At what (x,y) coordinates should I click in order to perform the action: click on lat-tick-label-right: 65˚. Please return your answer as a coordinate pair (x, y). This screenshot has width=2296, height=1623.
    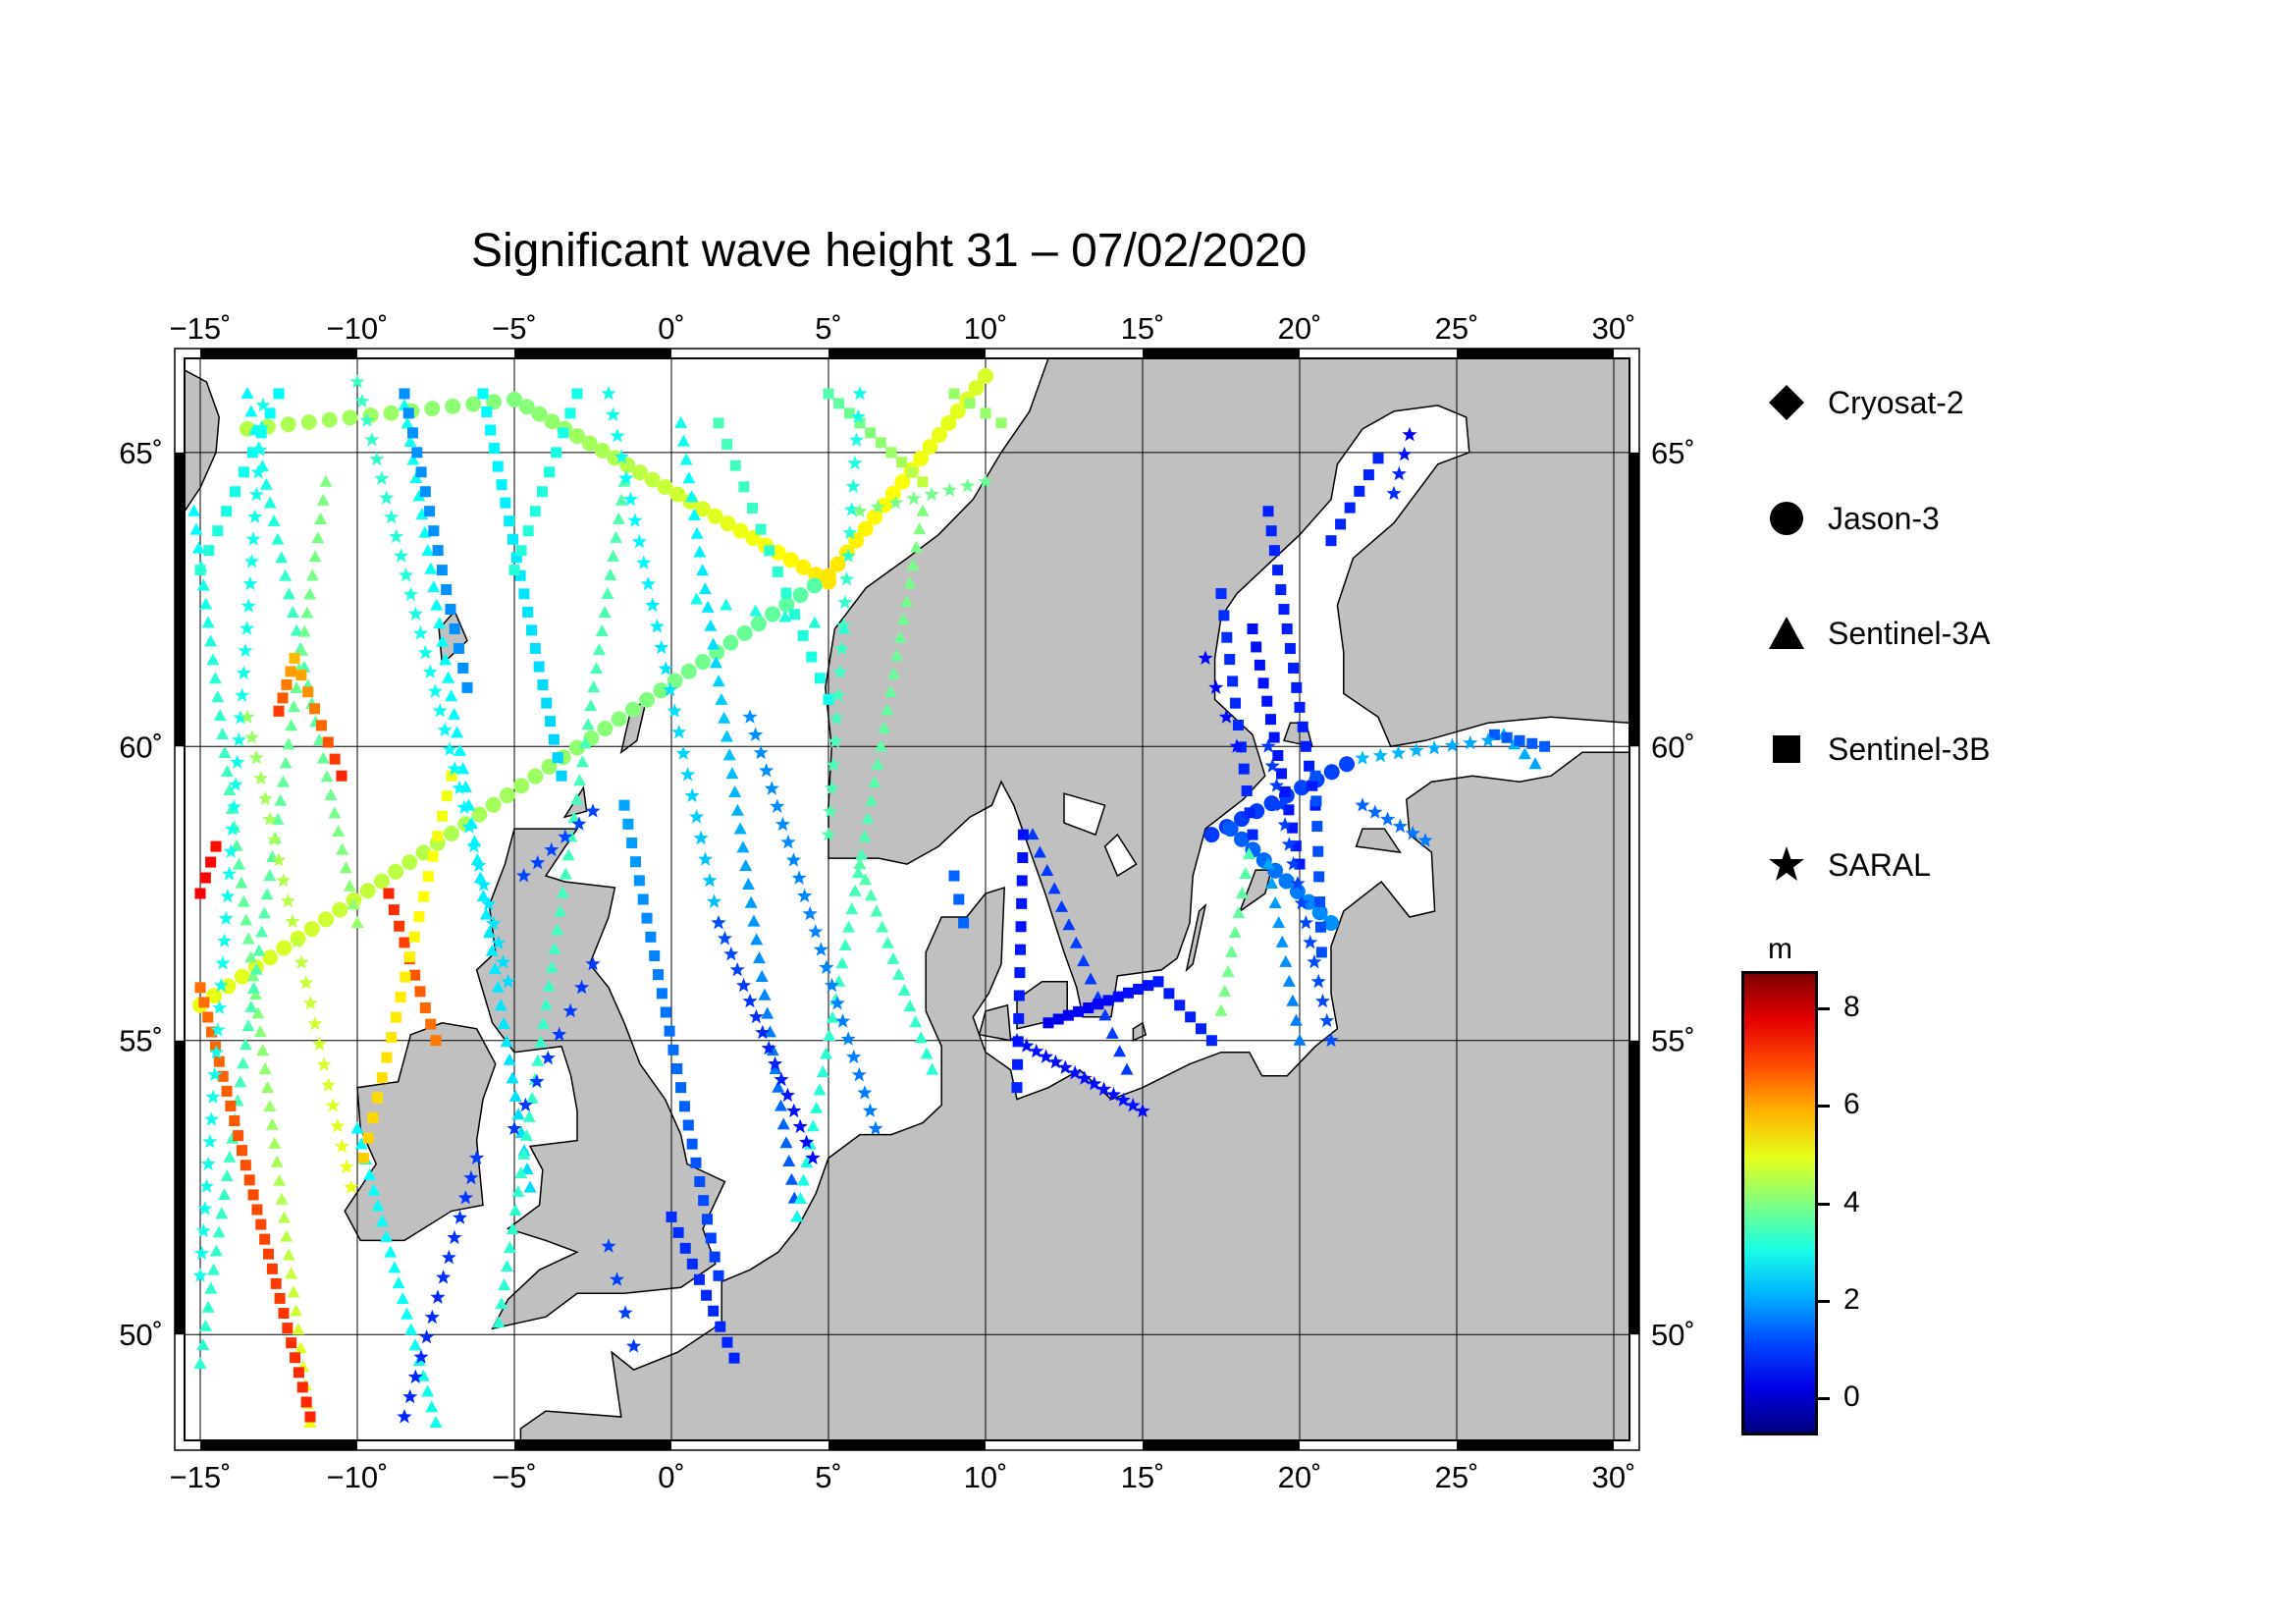
    Looking at the image, I should click on (1673, 453).